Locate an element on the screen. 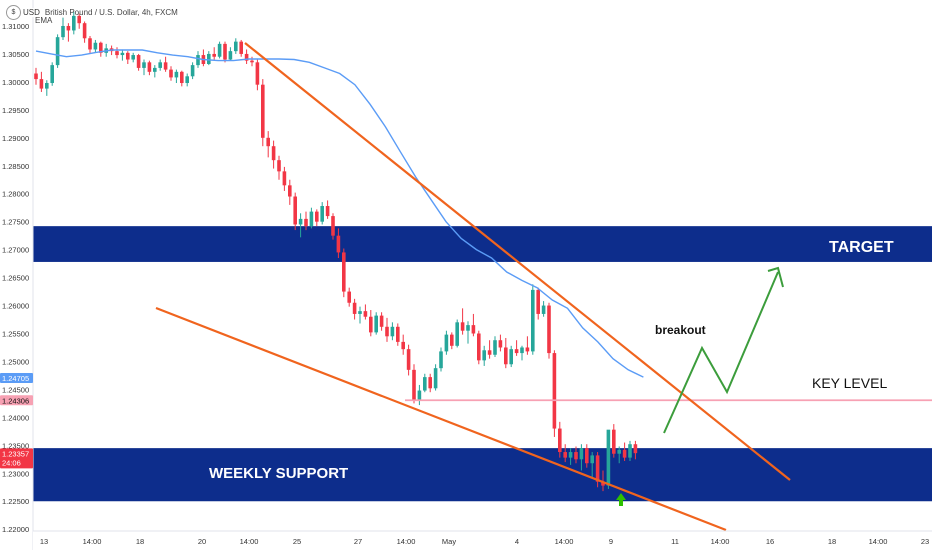 The height and width of the screenshot is (550, 932). price-tick-label: 1.24000 is located at coordinates (15, 417).